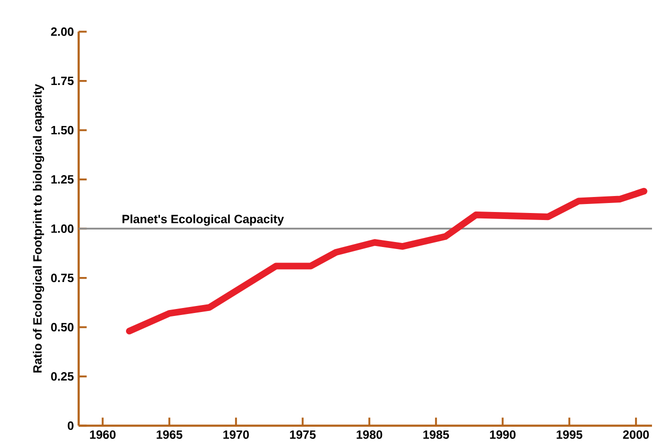 The image size is (658, 447). Describe the element at coordinates (62, 327) in the screenshot. I see `y-tick-label: 0.50` at that location.